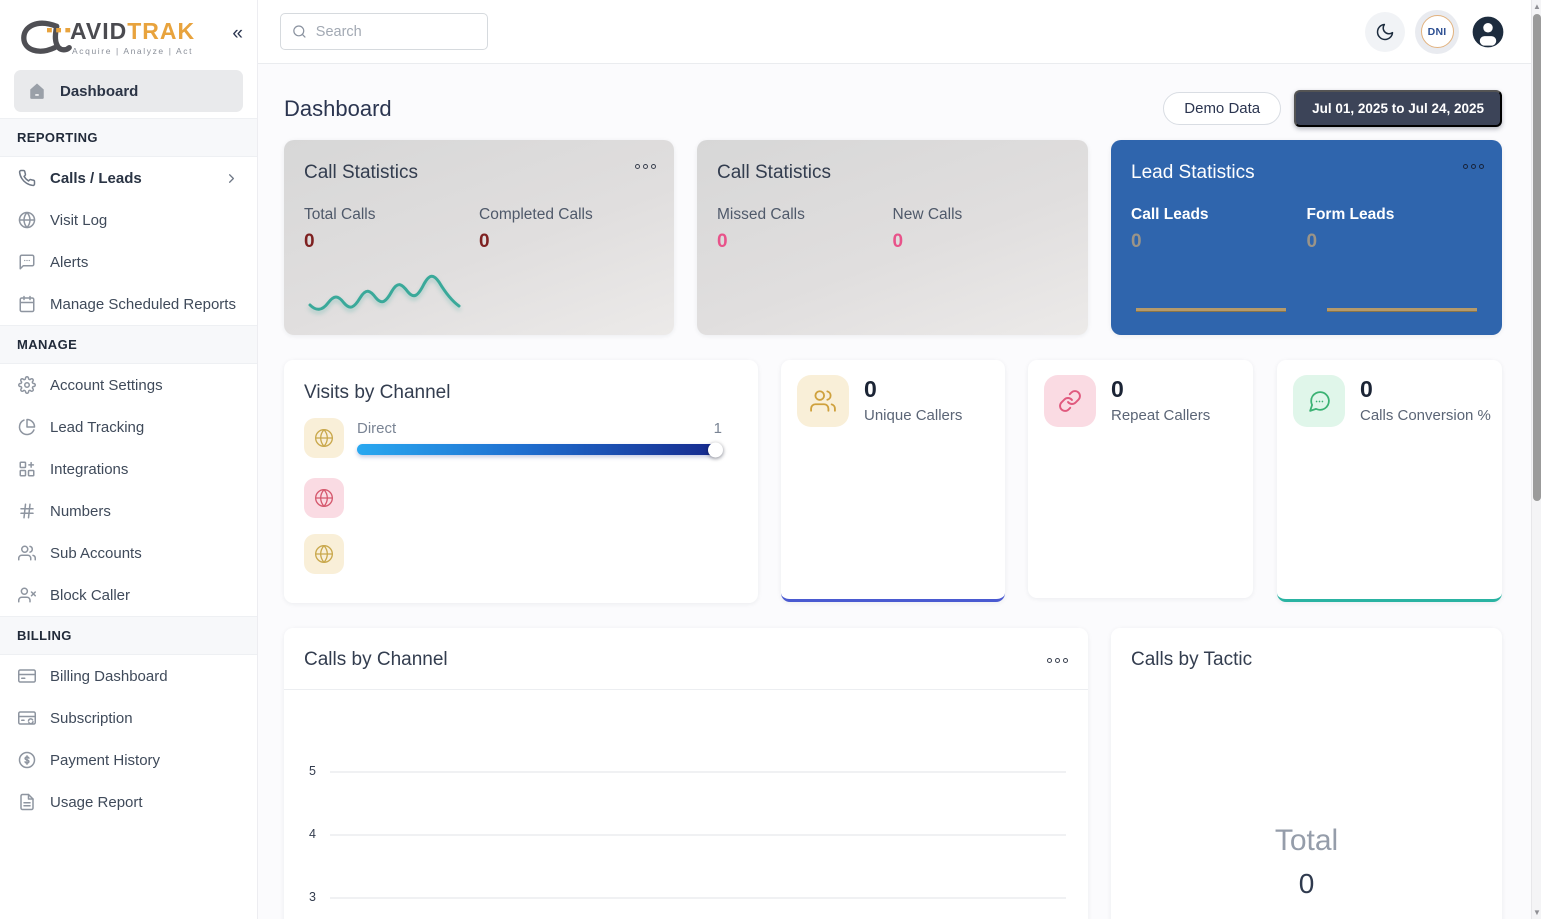 This screenshot has height=919, width=1541. Describe the element at coordinates (1398, 108) in the screenshot. I see `date-range-button: Jul 01, 2025 to Jul 24, 2025` at that location.